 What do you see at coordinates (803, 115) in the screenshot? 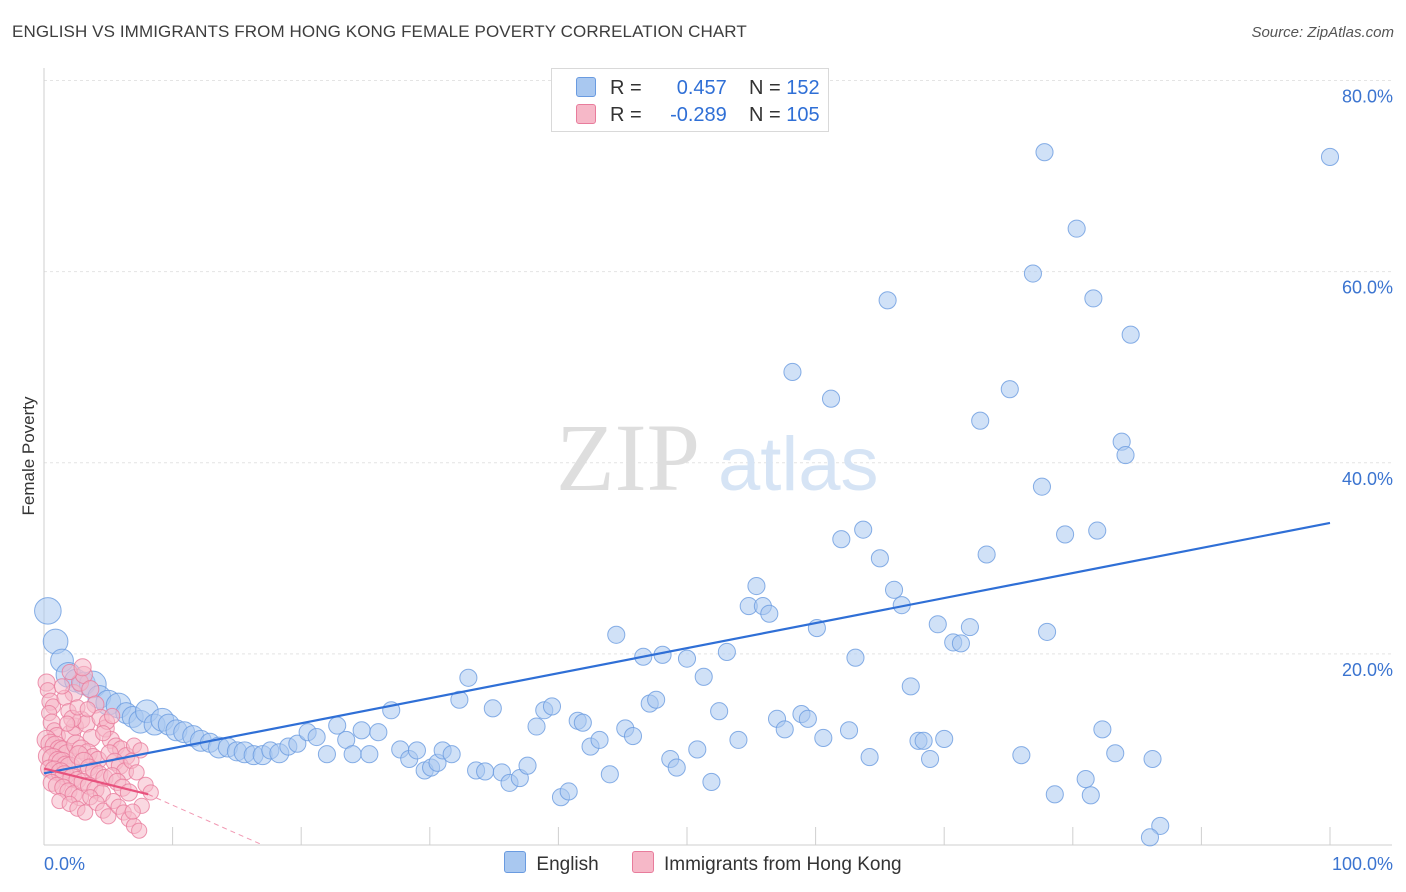
I see `hongkong-n-value: 105` at bounding box center [803, 115].